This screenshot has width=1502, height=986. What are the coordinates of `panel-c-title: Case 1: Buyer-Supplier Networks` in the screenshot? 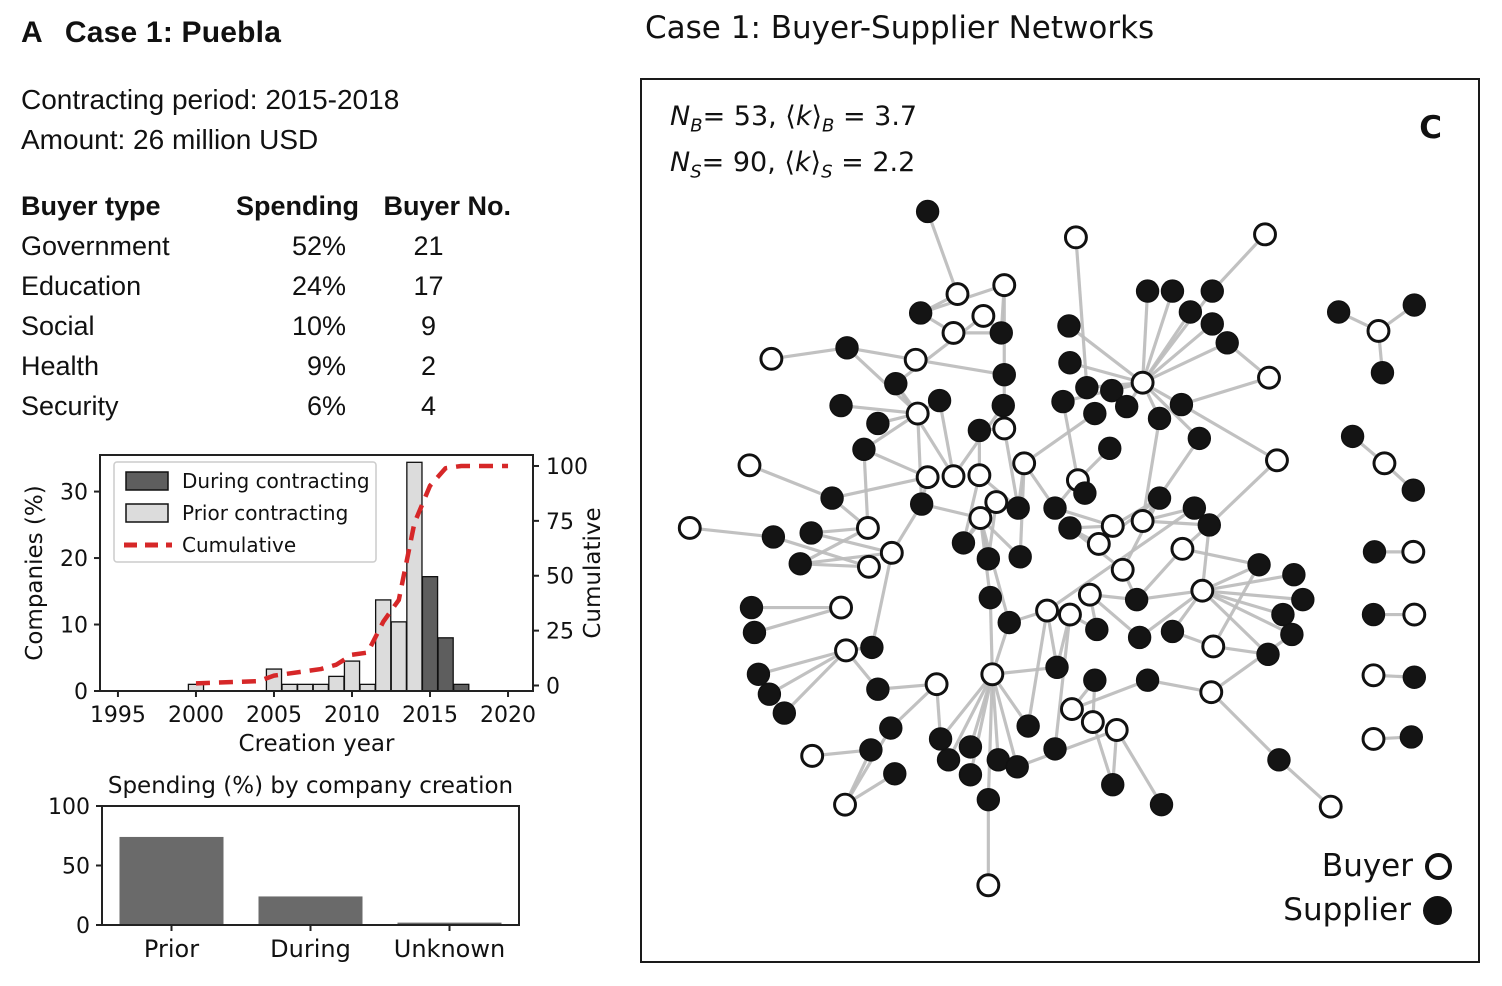 It's located at (900, 28).